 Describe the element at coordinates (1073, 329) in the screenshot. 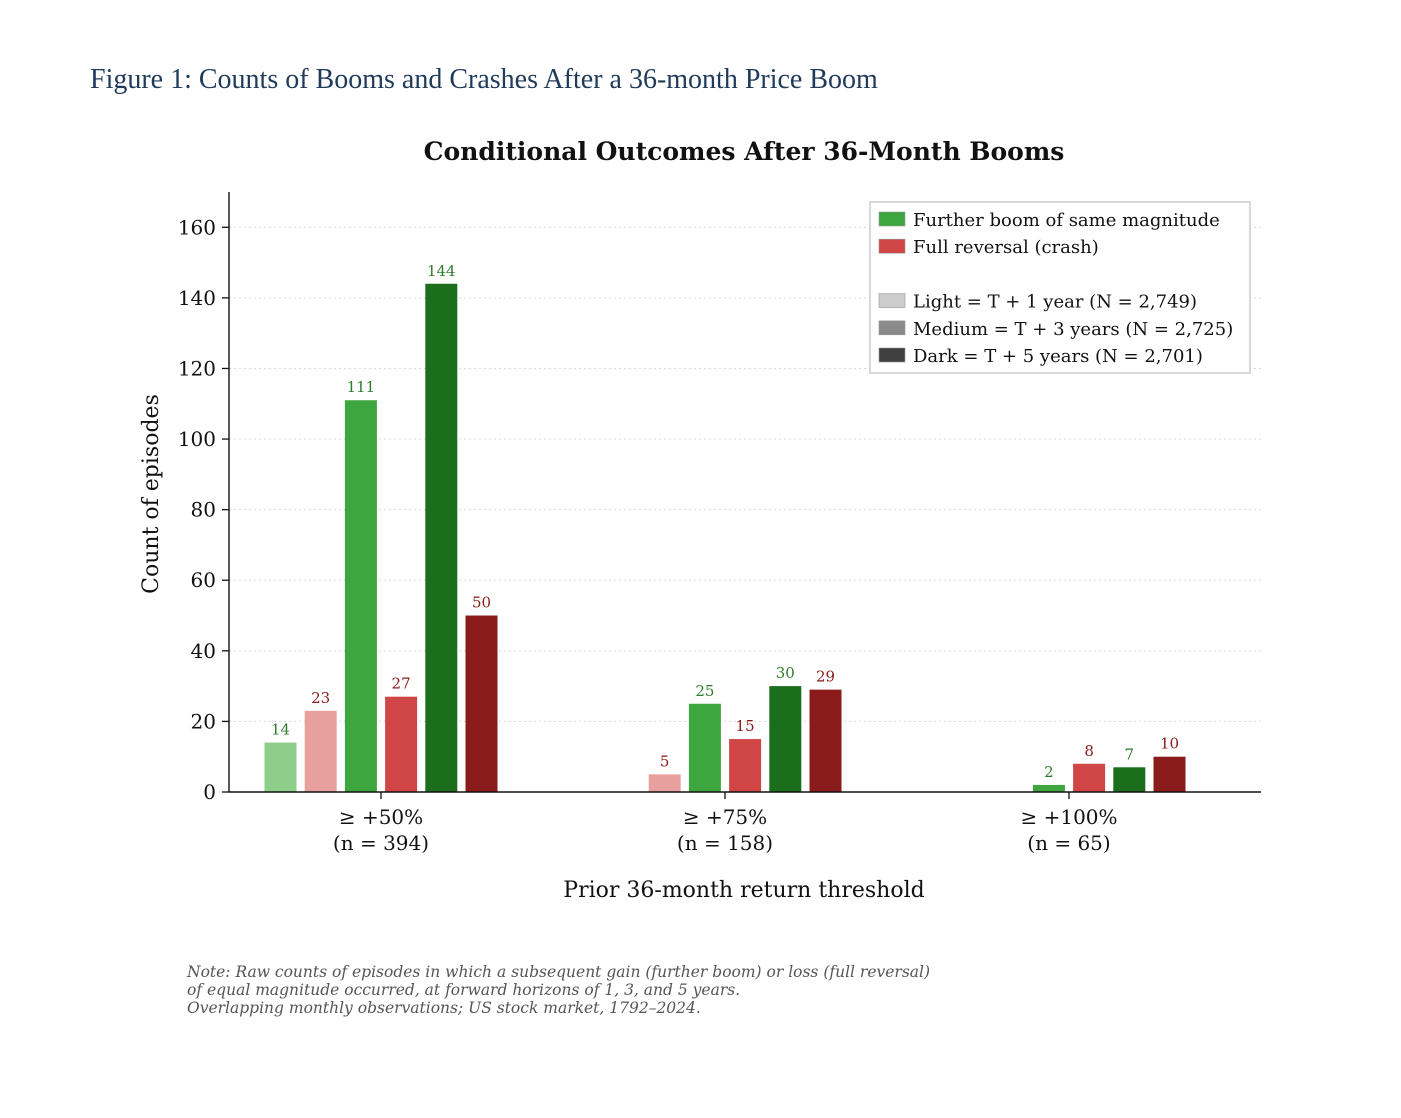

I see `legend-label: Medium = T + 3 years (N = 2,725)` at that location.